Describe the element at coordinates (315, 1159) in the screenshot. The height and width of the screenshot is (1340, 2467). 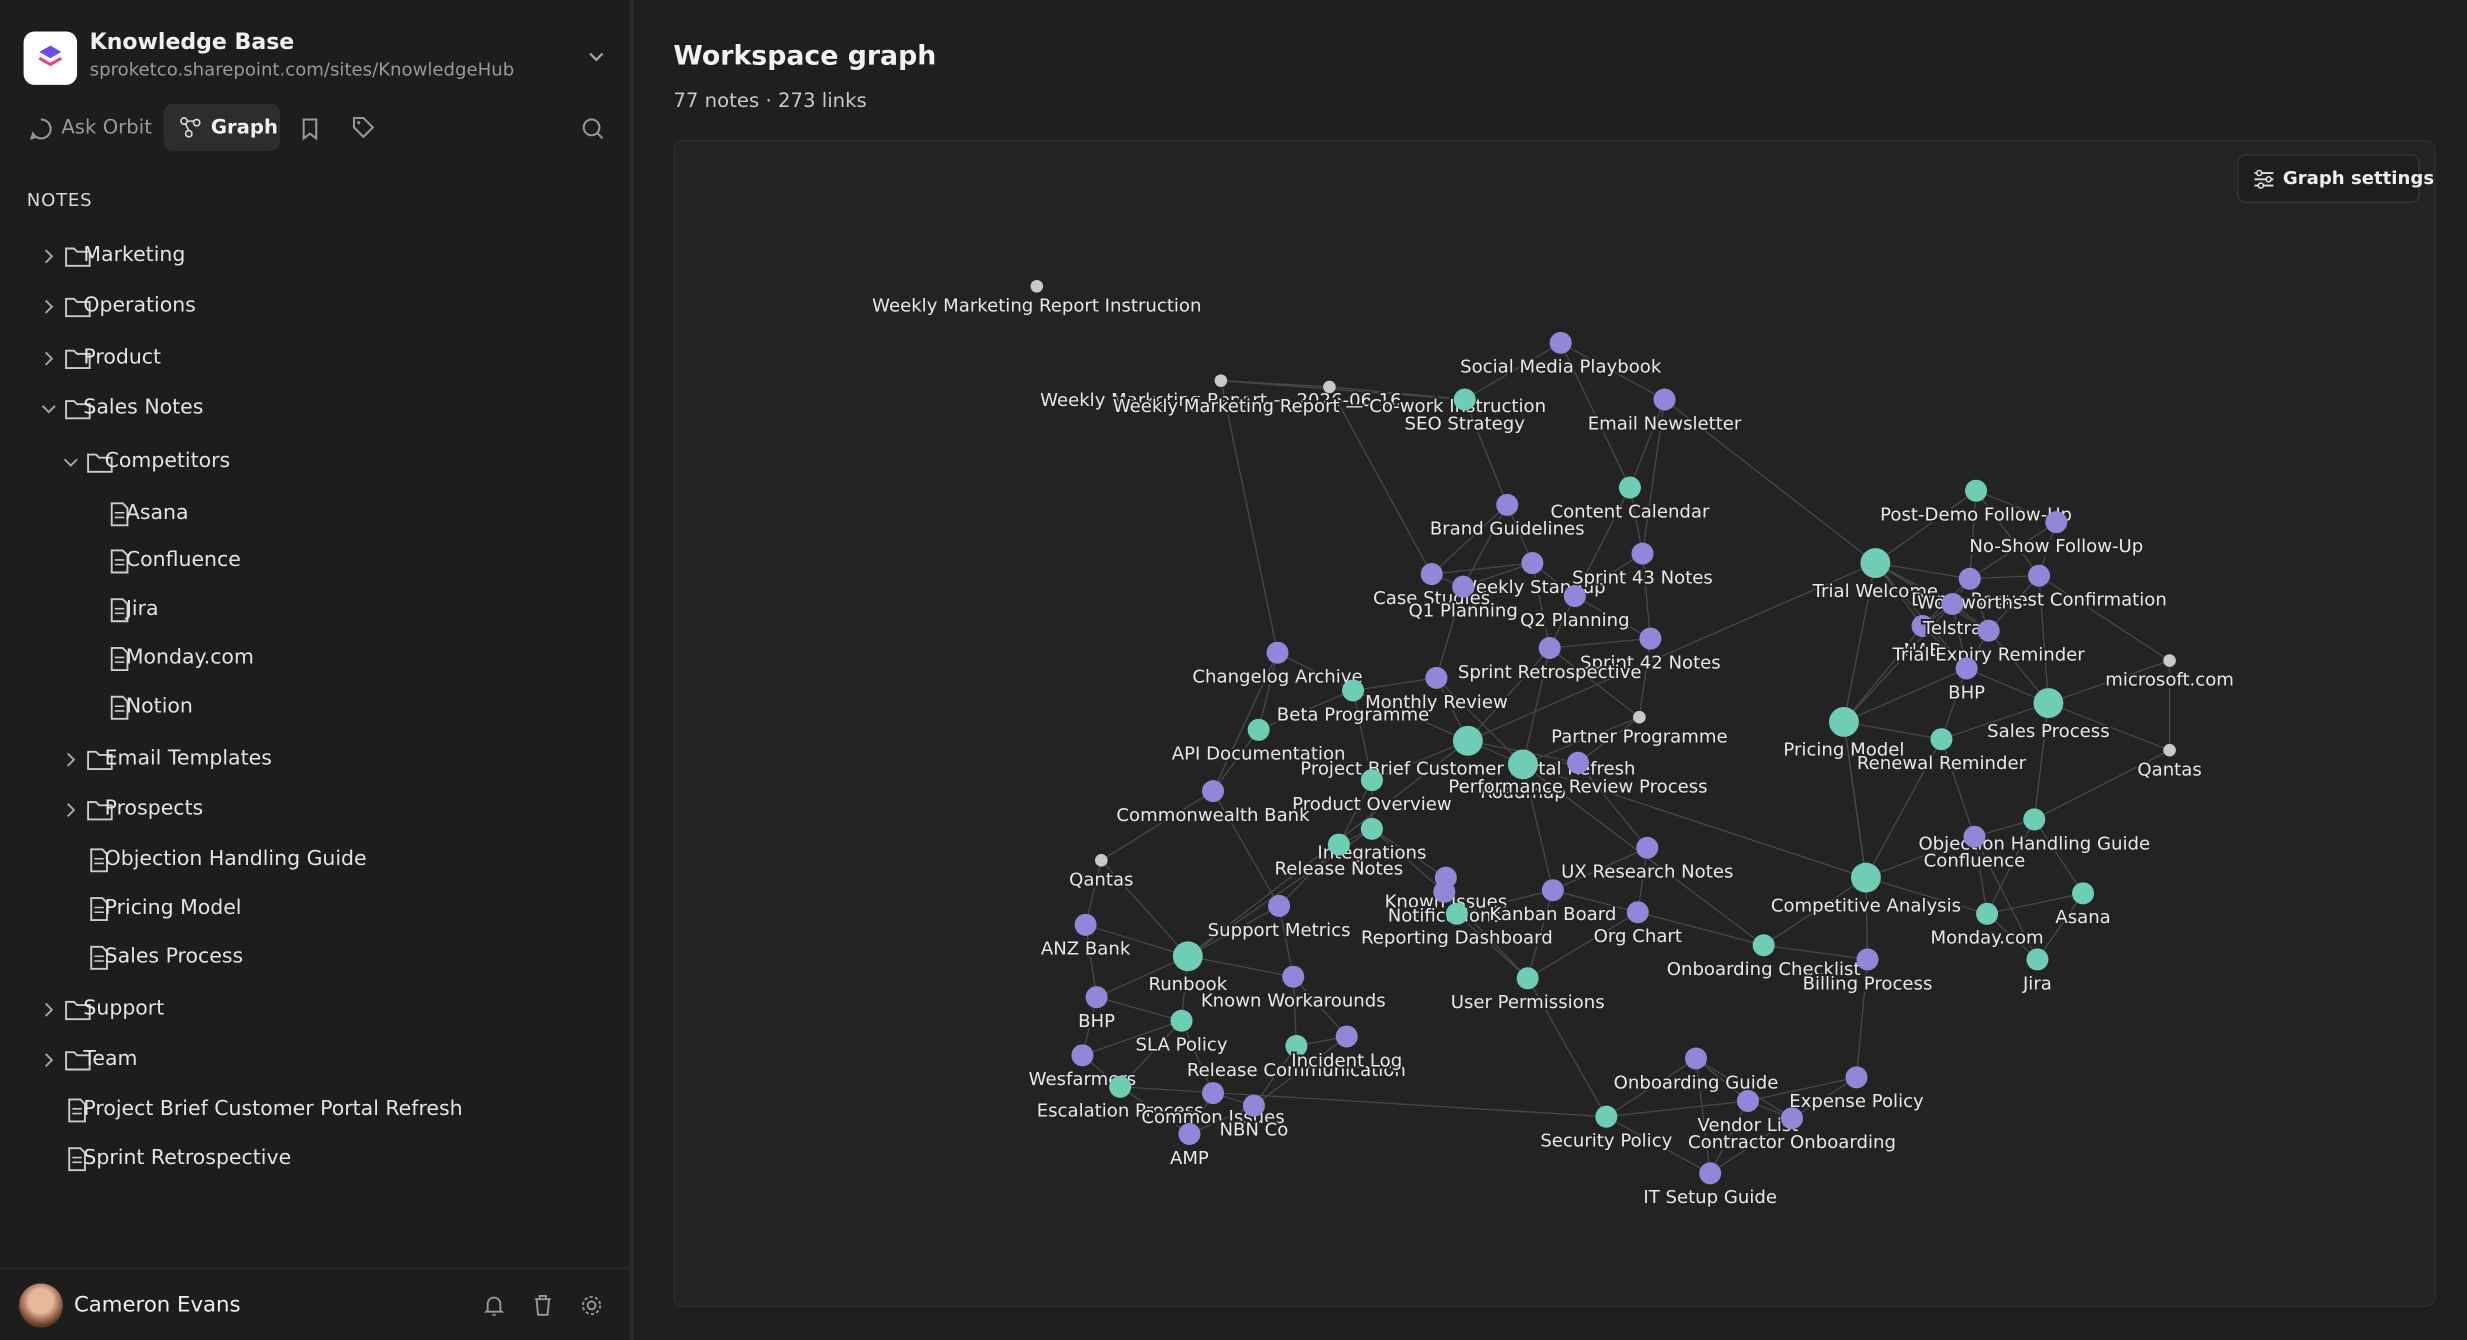
I see `tree-row: Sprint Retrospective` at that location.